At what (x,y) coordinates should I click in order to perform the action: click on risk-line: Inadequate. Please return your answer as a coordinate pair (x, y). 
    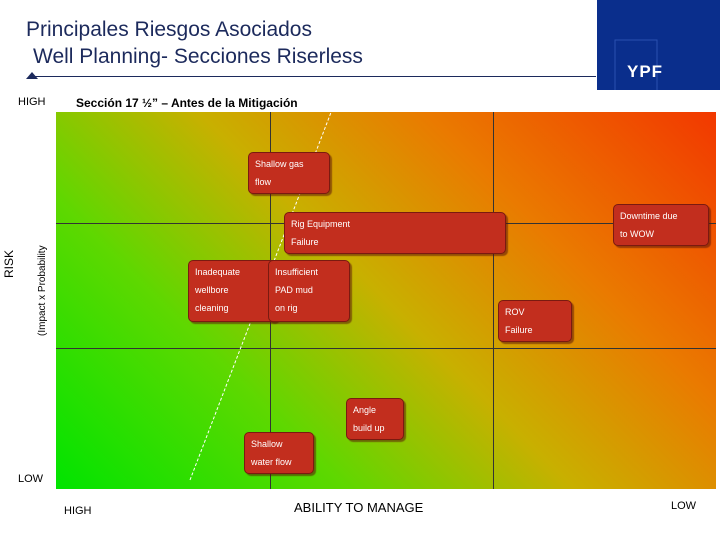
    Looking at the image, I should click on (218, 272).